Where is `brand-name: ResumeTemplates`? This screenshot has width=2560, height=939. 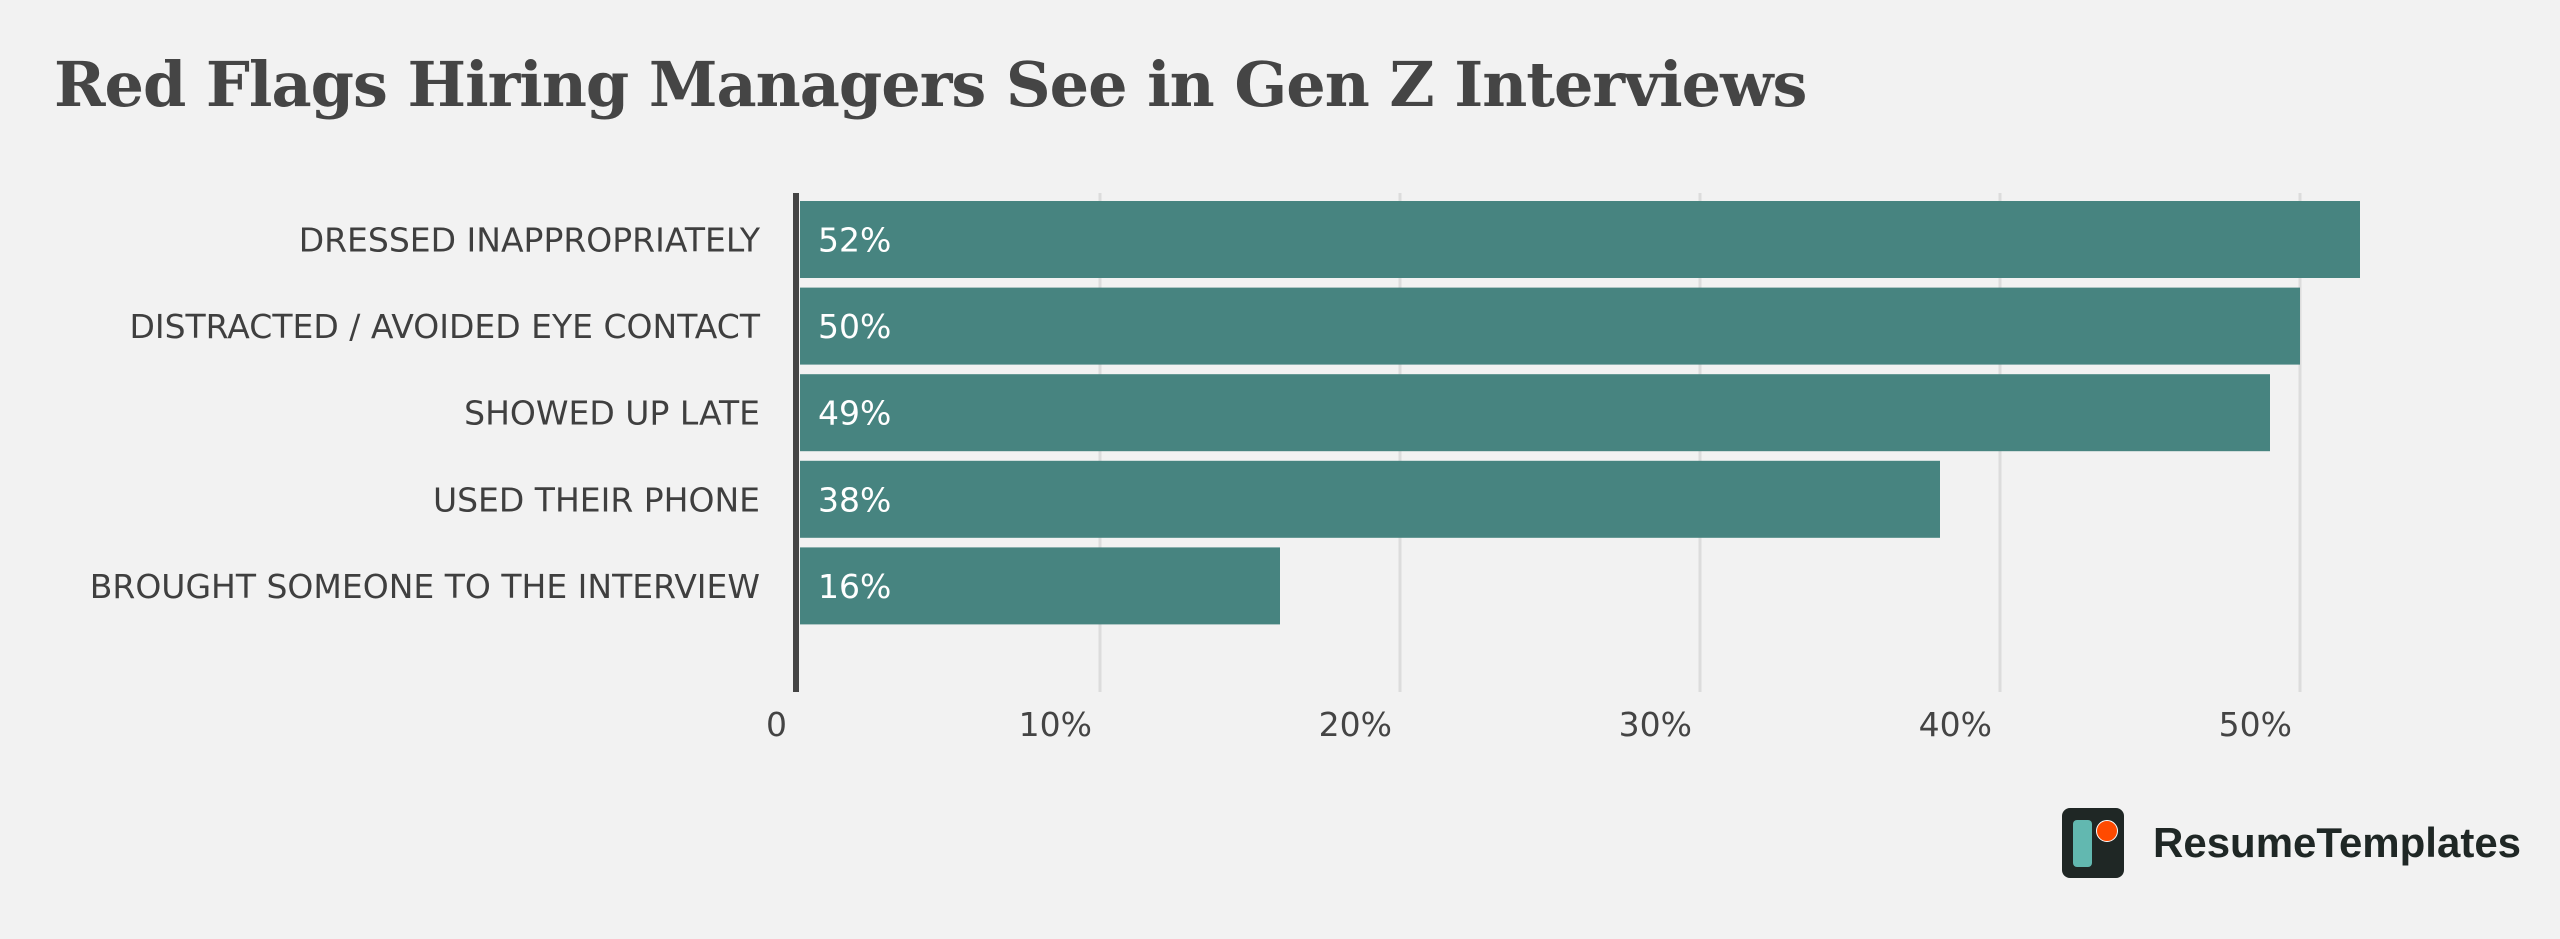 brand-name: ResumeTemplates is located at coordinates (2337, 842).